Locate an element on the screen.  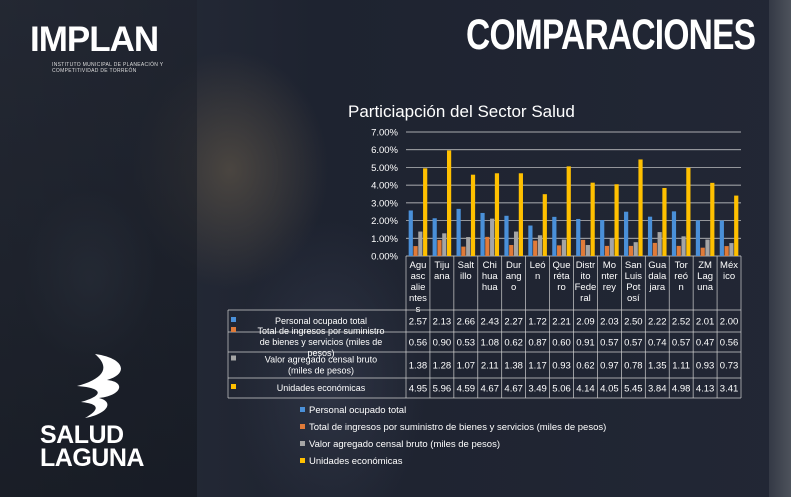
table-cell: 2.43 is located at coordinates (490, 322).